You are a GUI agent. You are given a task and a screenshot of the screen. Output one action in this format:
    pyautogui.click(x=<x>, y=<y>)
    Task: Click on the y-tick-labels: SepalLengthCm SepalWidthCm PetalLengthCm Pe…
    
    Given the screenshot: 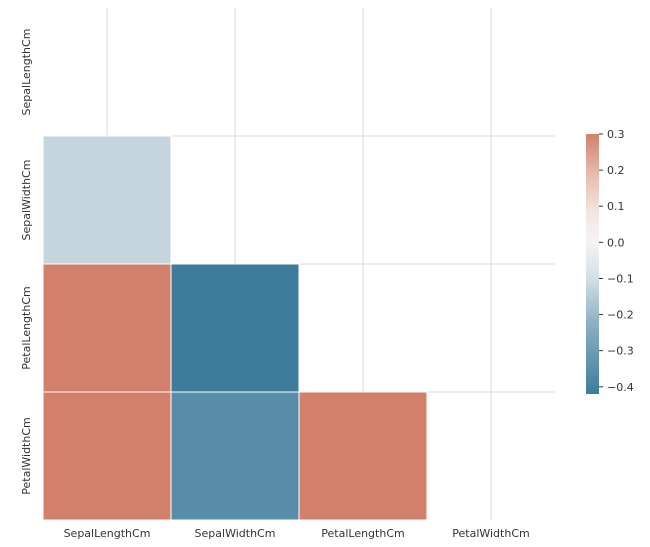 What is the action you would take?
    pyautogui.click(x=26, y=262)
    